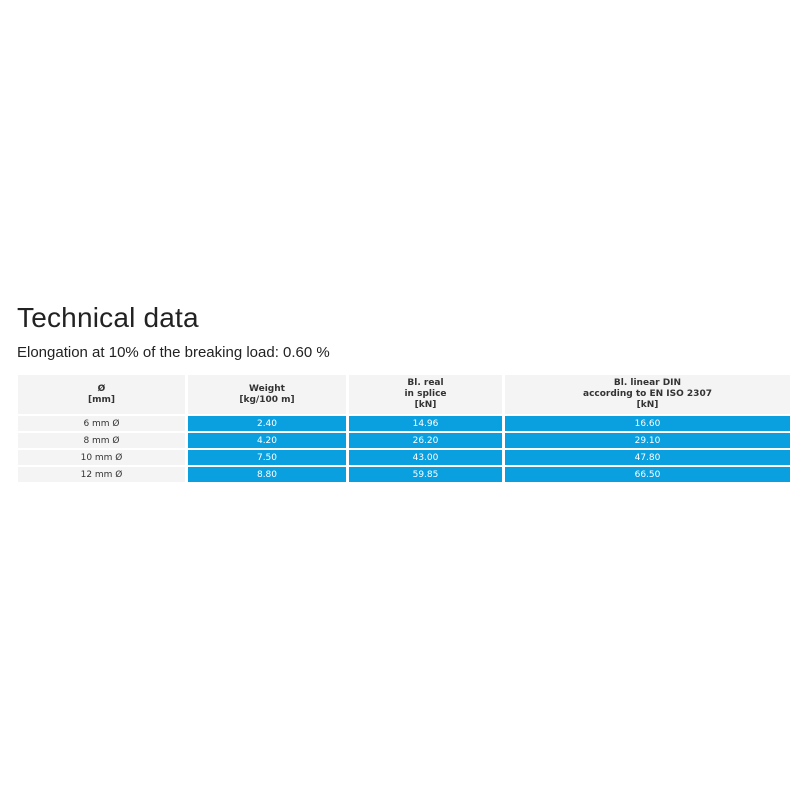 The width and height of the screenshot is (800, 800). Describe the element at coordinates (101, 474) in the screenshot. I see `row-label: 12 mm Ø` at that location.